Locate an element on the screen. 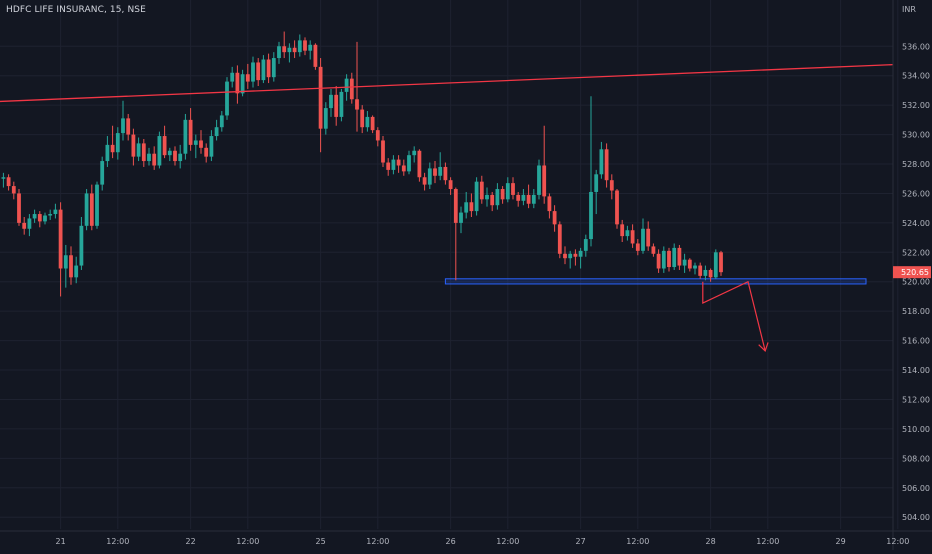  support-zone-box is located at coordinates (655, 281).